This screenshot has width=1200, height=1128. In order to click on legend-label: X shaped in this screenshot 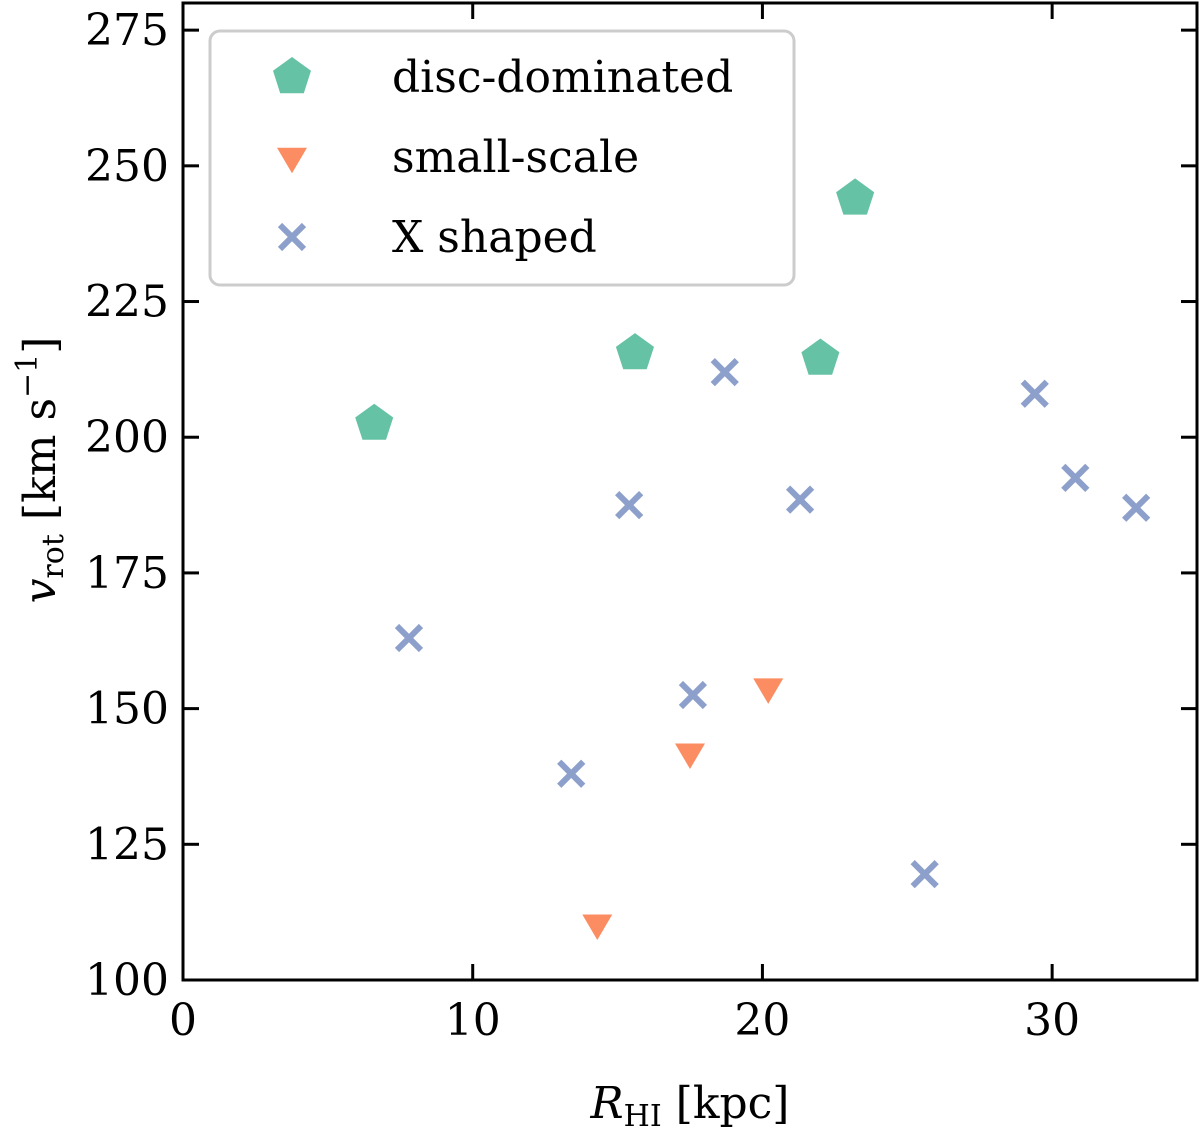, I will do `click(494, 237)`.